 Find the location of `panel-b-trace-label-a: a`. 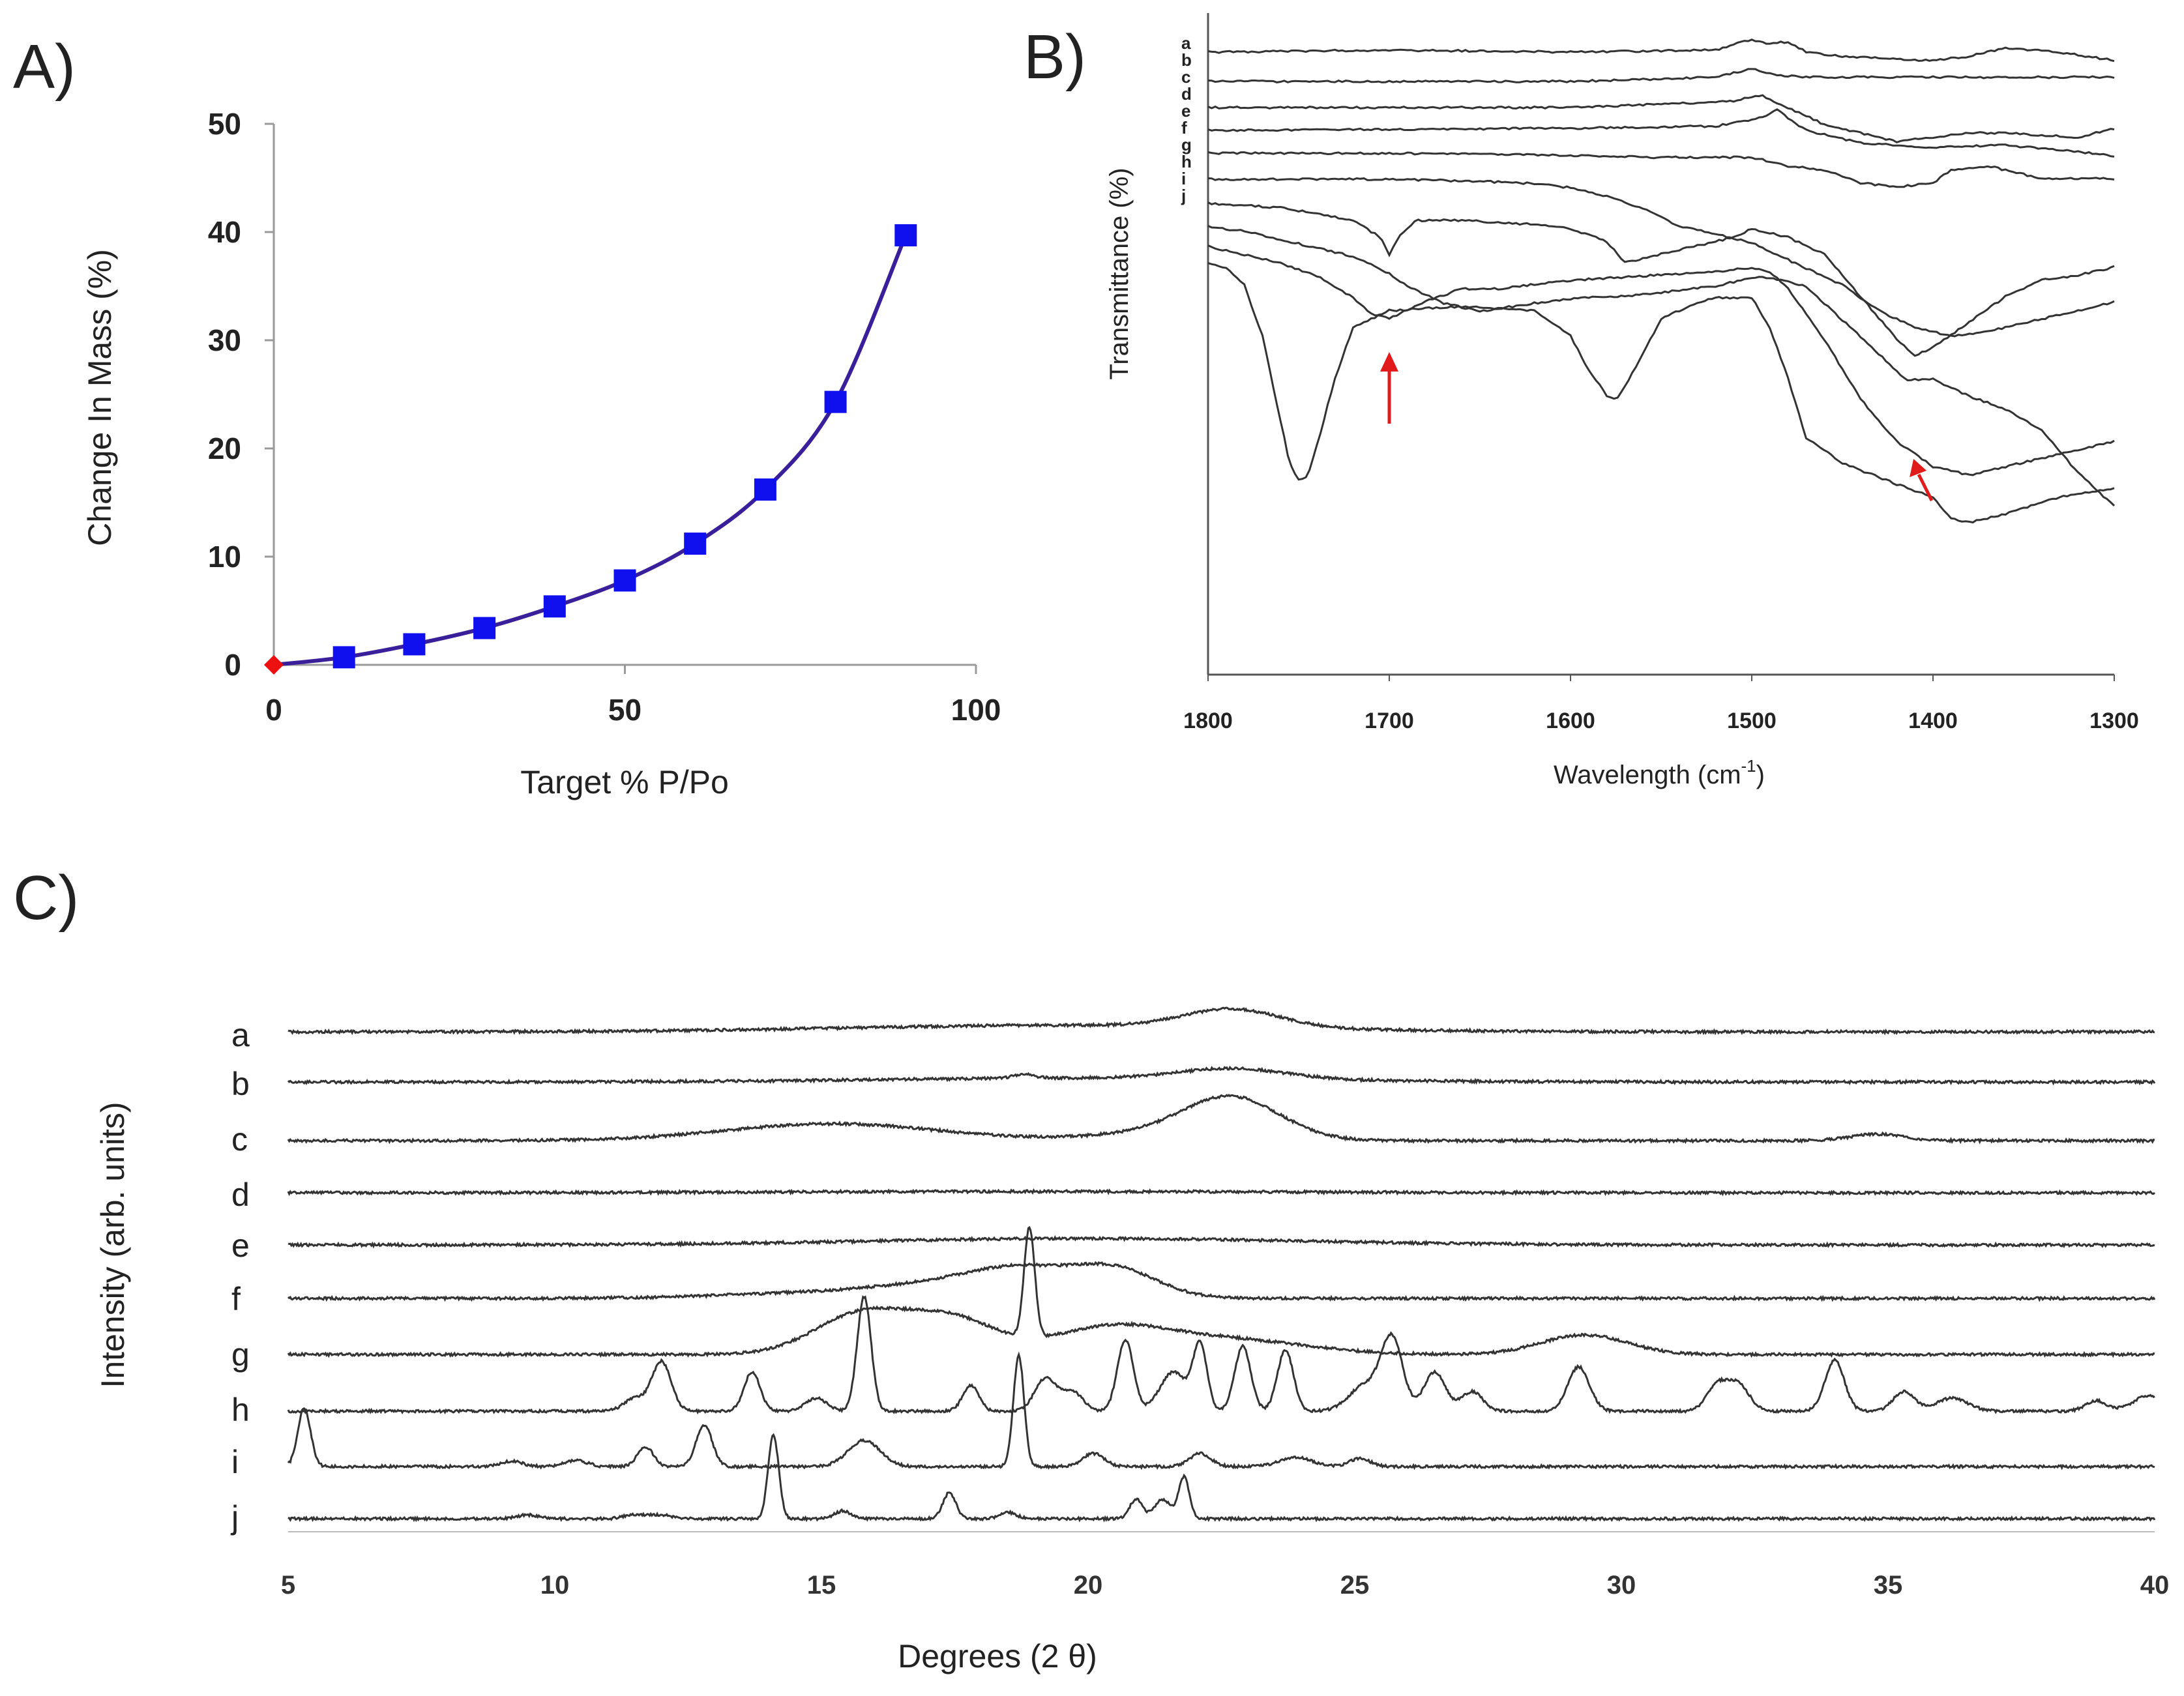

panel-b-trace-label-a: a is located at coordinates (1186, 43).